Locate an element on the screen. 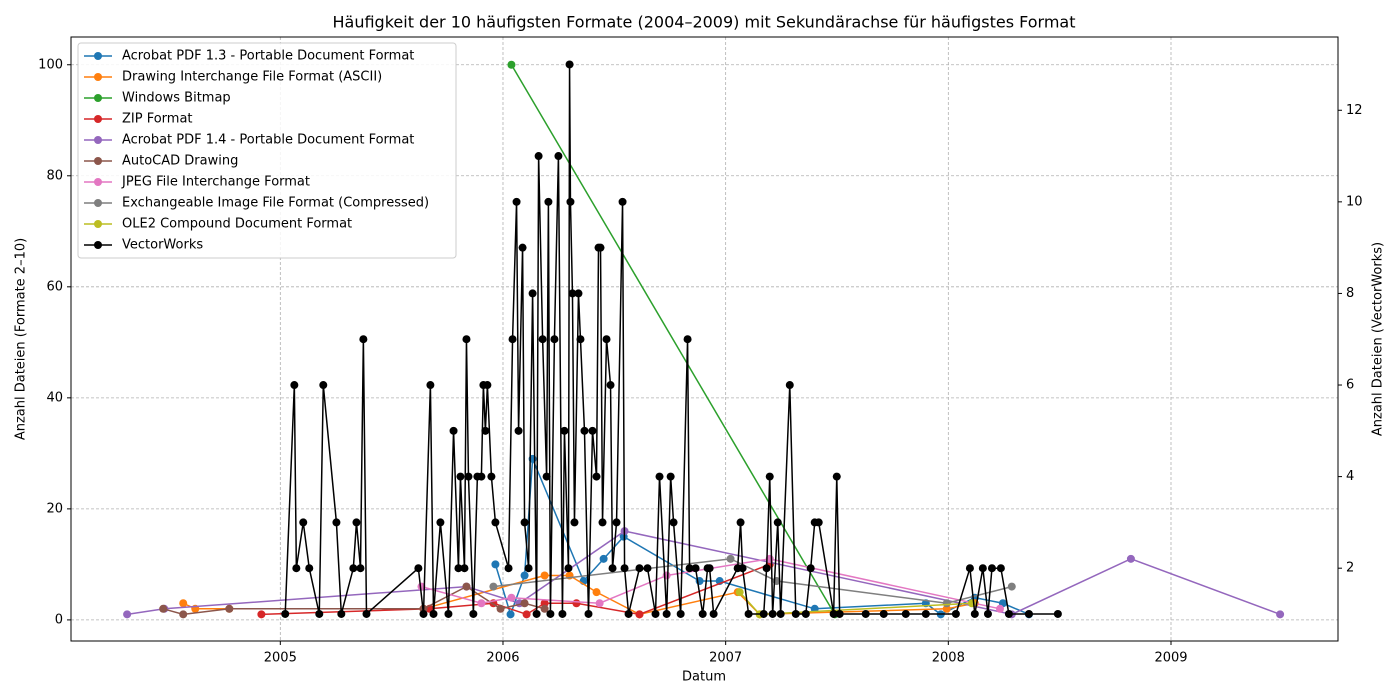 Image resolution: width=1400 pixels, height=700 pixels. y2-tick-label: 10 is located at coordinates (1354, 201).